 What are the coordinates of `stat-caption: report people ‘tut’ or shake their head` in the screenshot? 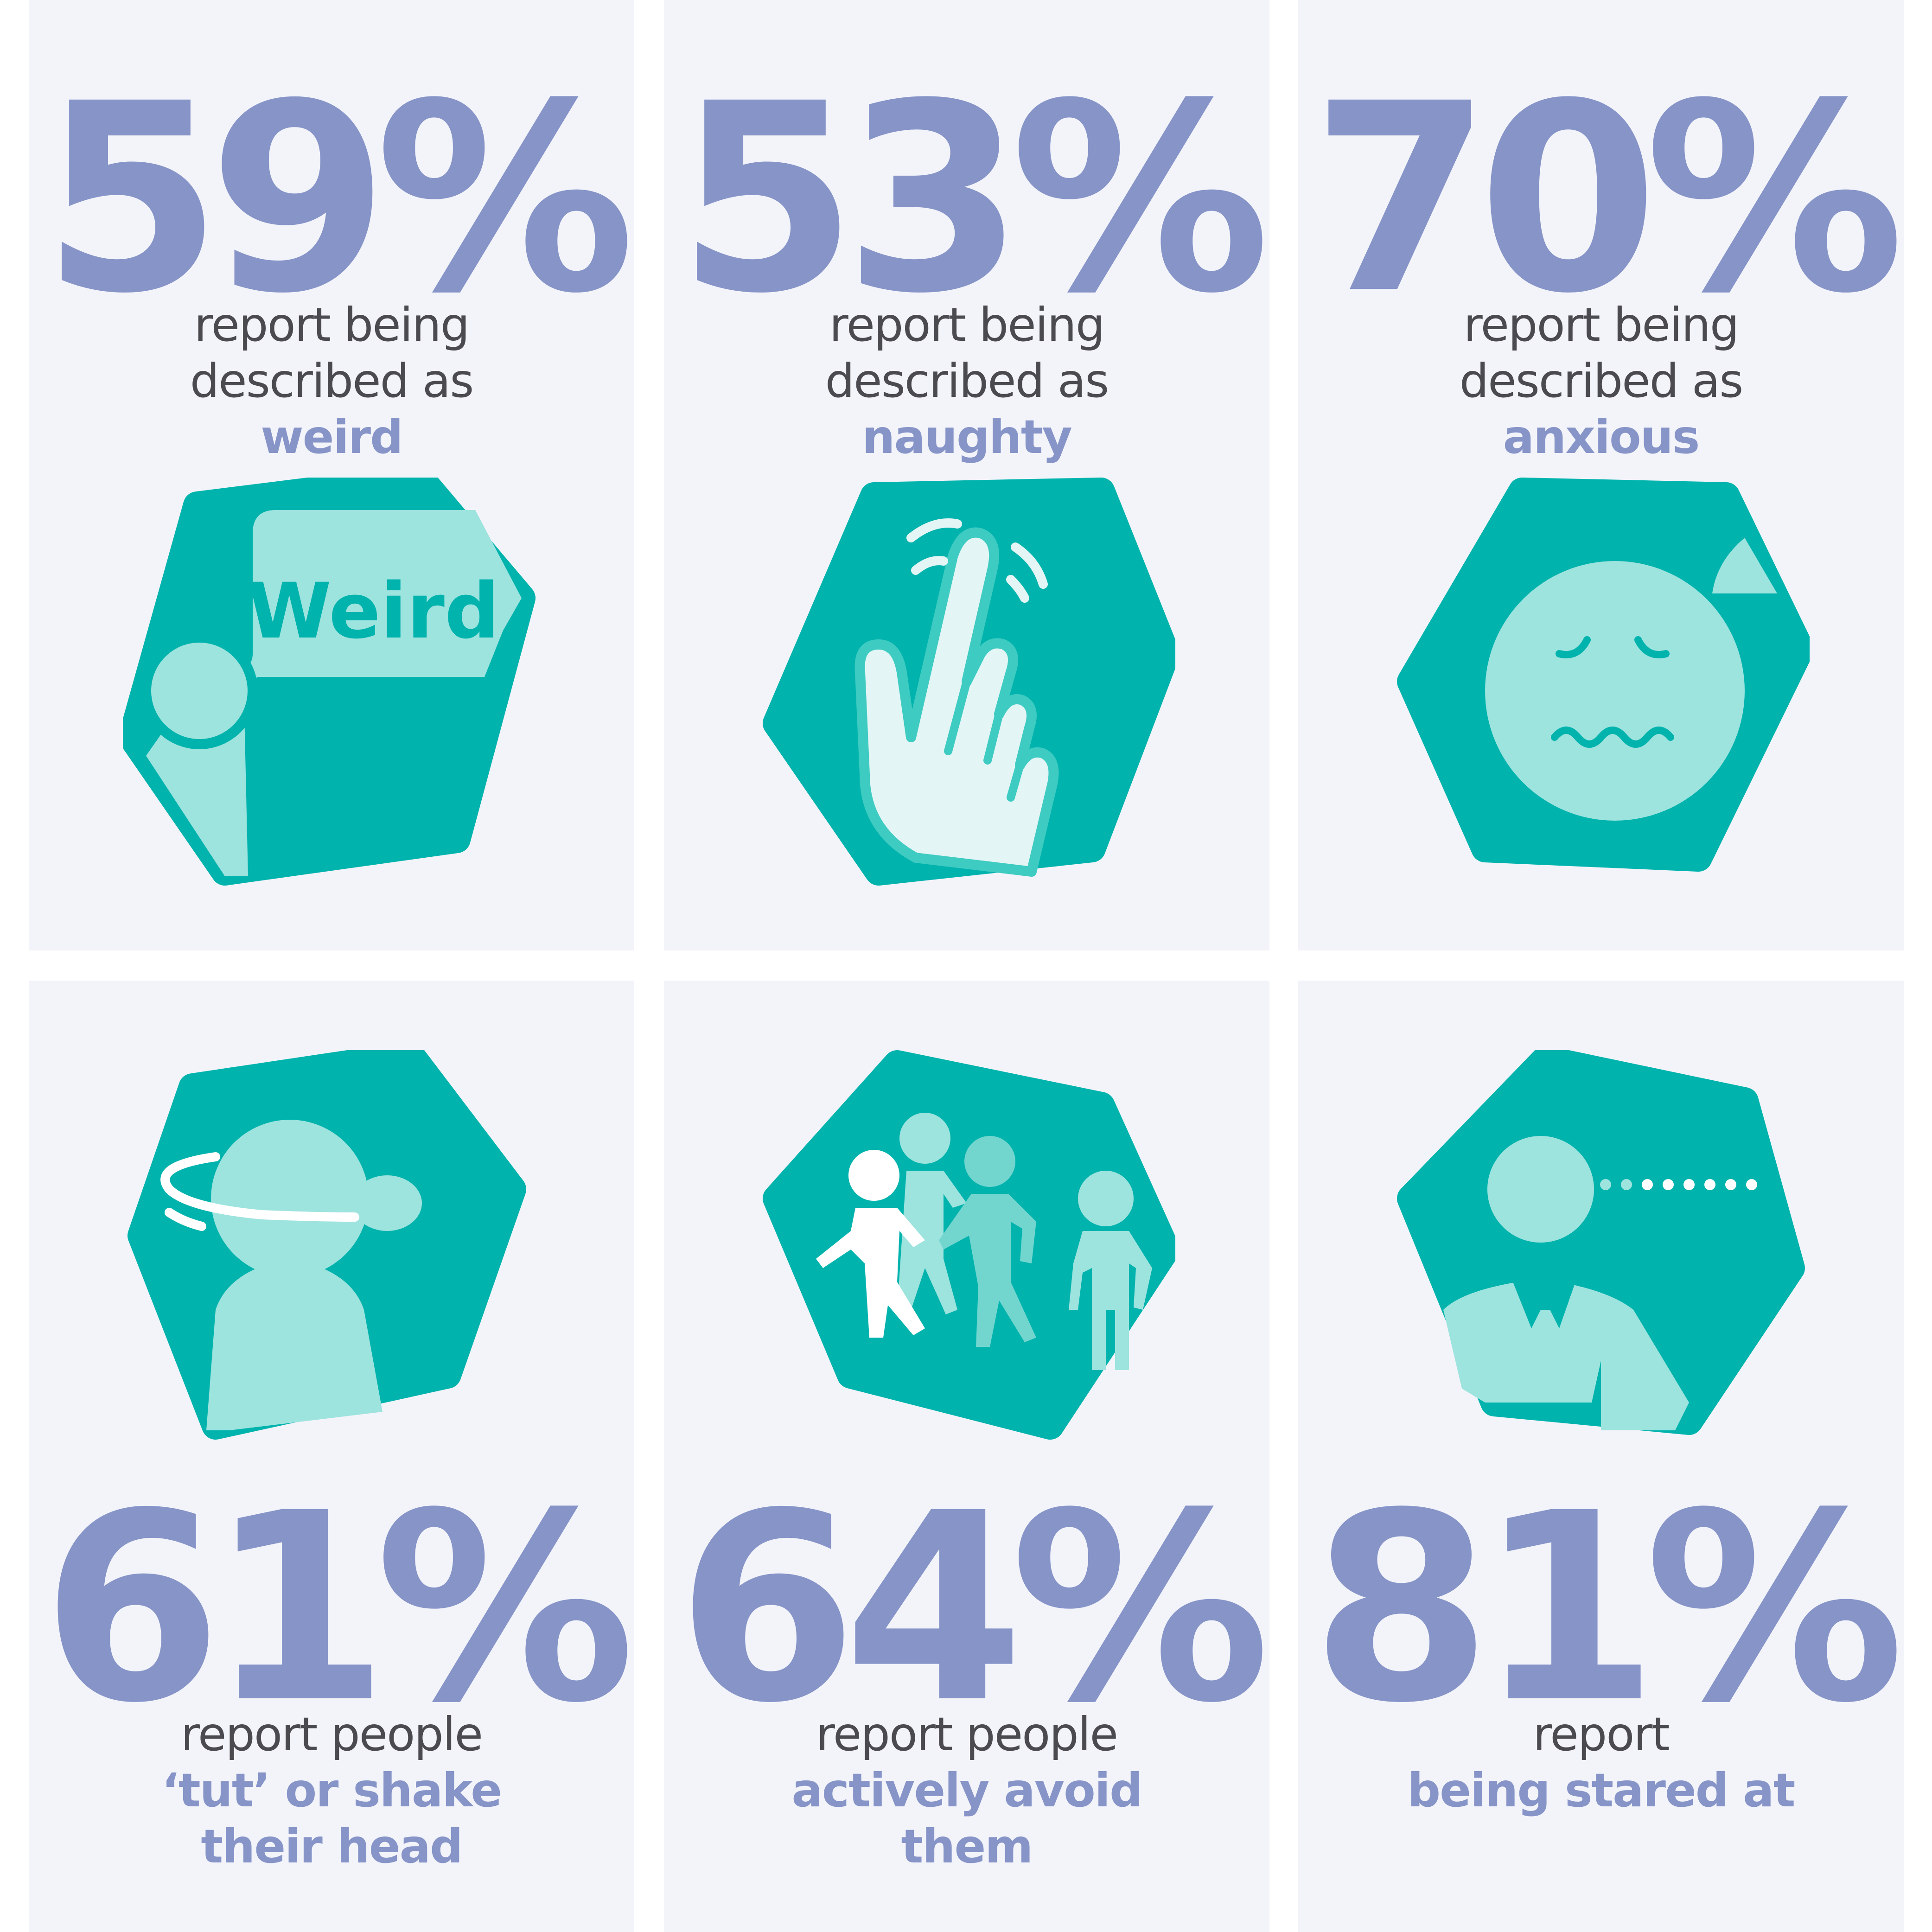 It's located at (331, 1791).